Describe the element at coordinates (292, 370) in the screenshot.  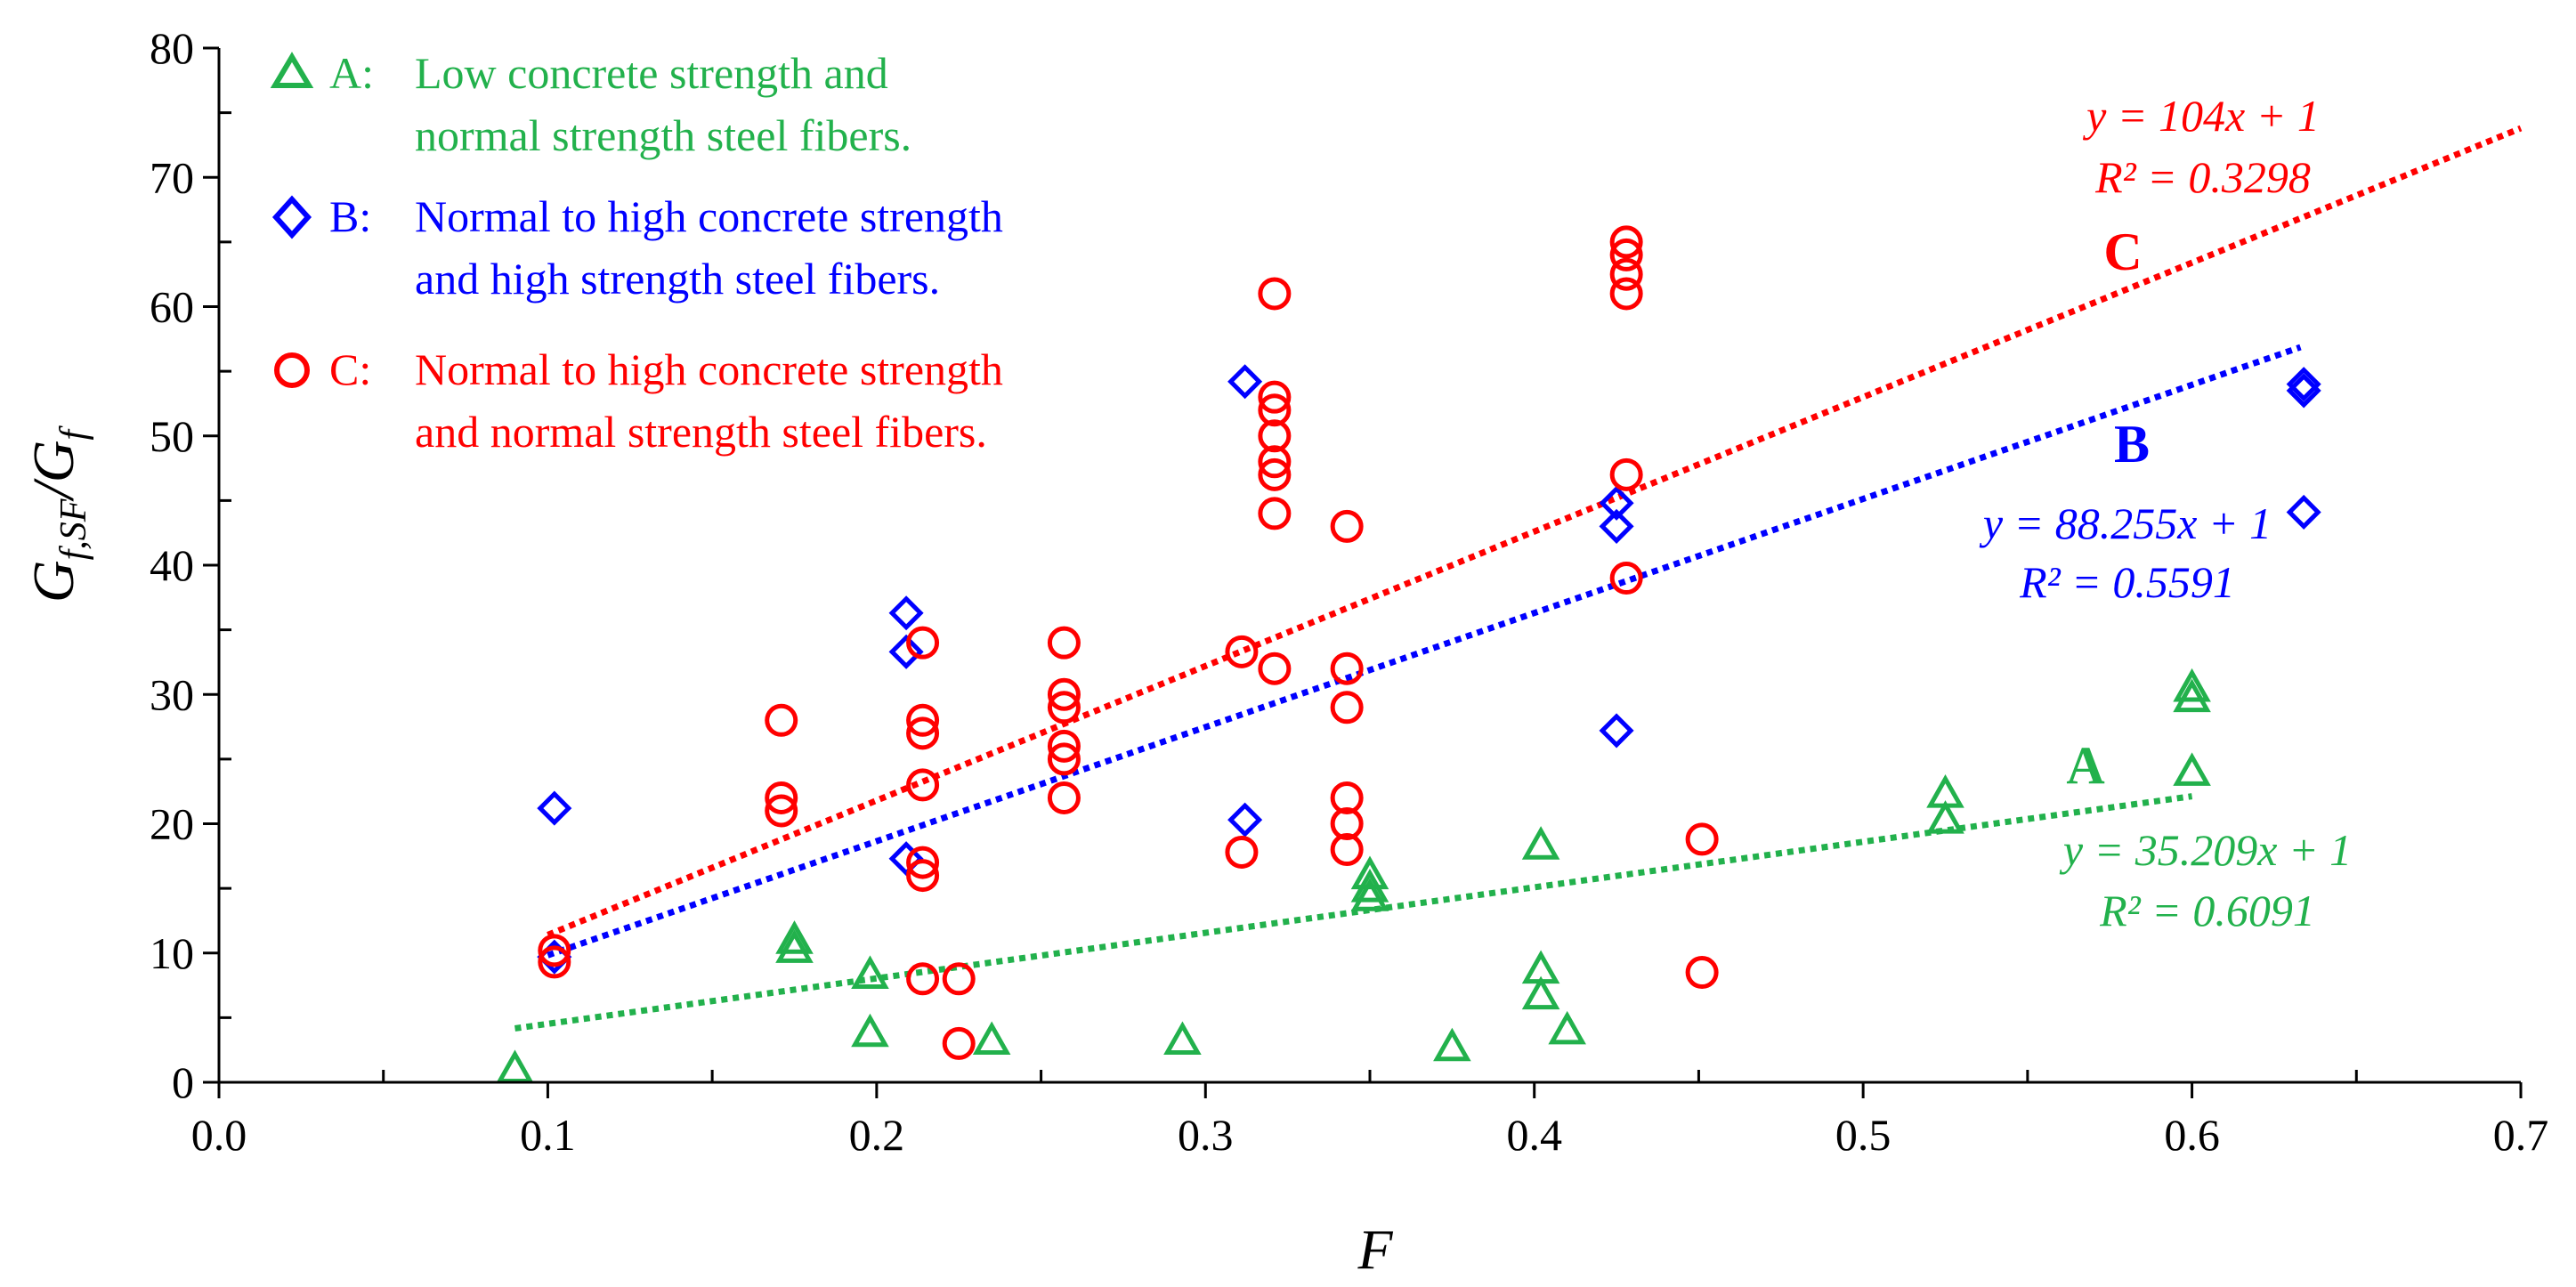
I see `legend-marker-c` at that location.